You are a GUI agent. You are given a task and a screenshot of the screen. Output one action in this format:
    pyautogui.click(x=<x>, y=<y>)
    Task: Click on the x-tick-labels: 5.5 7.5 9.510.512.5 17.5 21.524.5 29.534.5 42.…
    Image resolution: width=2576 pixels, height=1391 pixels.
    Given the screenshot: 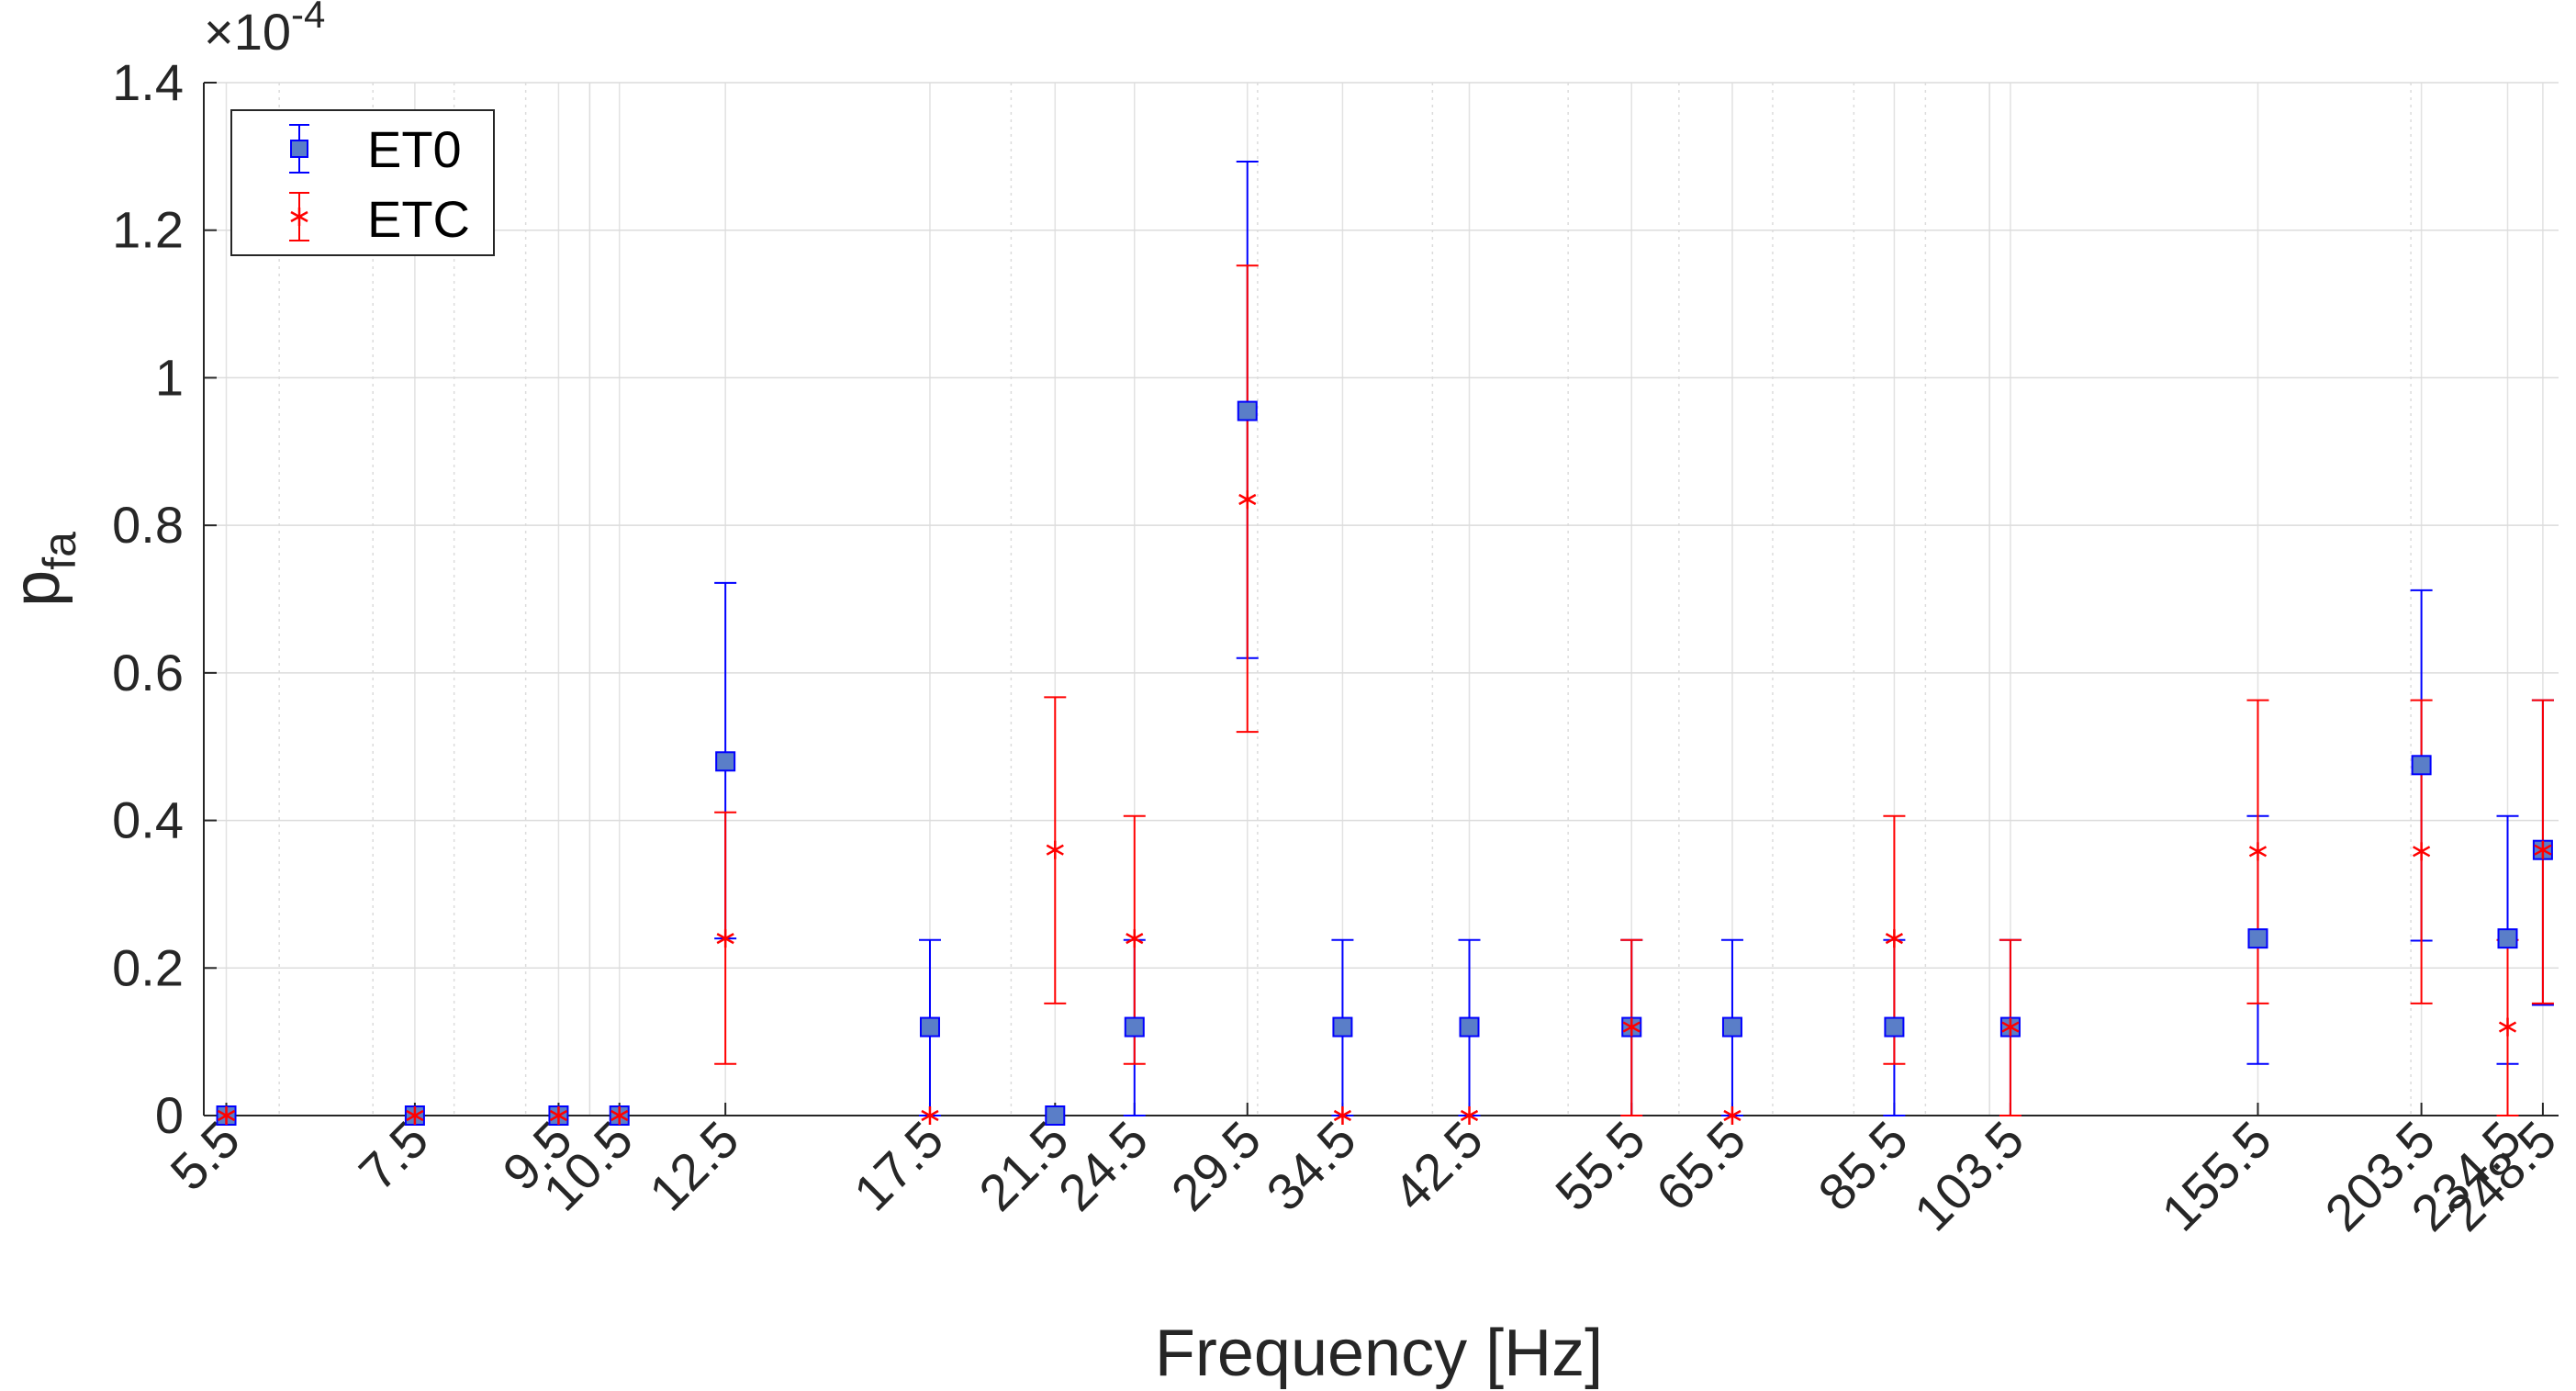 What is the action you would take?
    pyautogui.click(x=1363, y=1176)
    